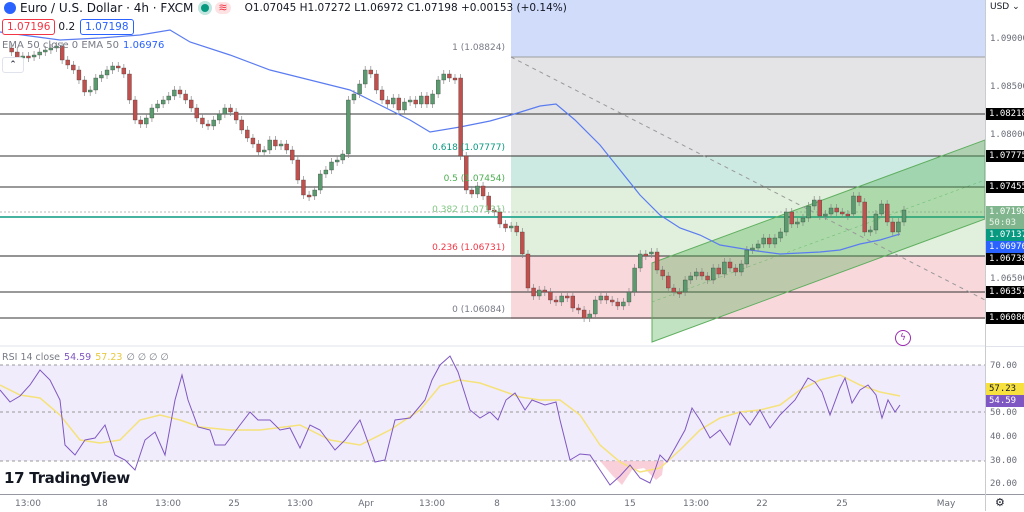 The width and height of the screenshot is (1024, 512). I want to click on ema-legend: EMA 50 close 0 EMA 50 1.06976, so click(83, 45).